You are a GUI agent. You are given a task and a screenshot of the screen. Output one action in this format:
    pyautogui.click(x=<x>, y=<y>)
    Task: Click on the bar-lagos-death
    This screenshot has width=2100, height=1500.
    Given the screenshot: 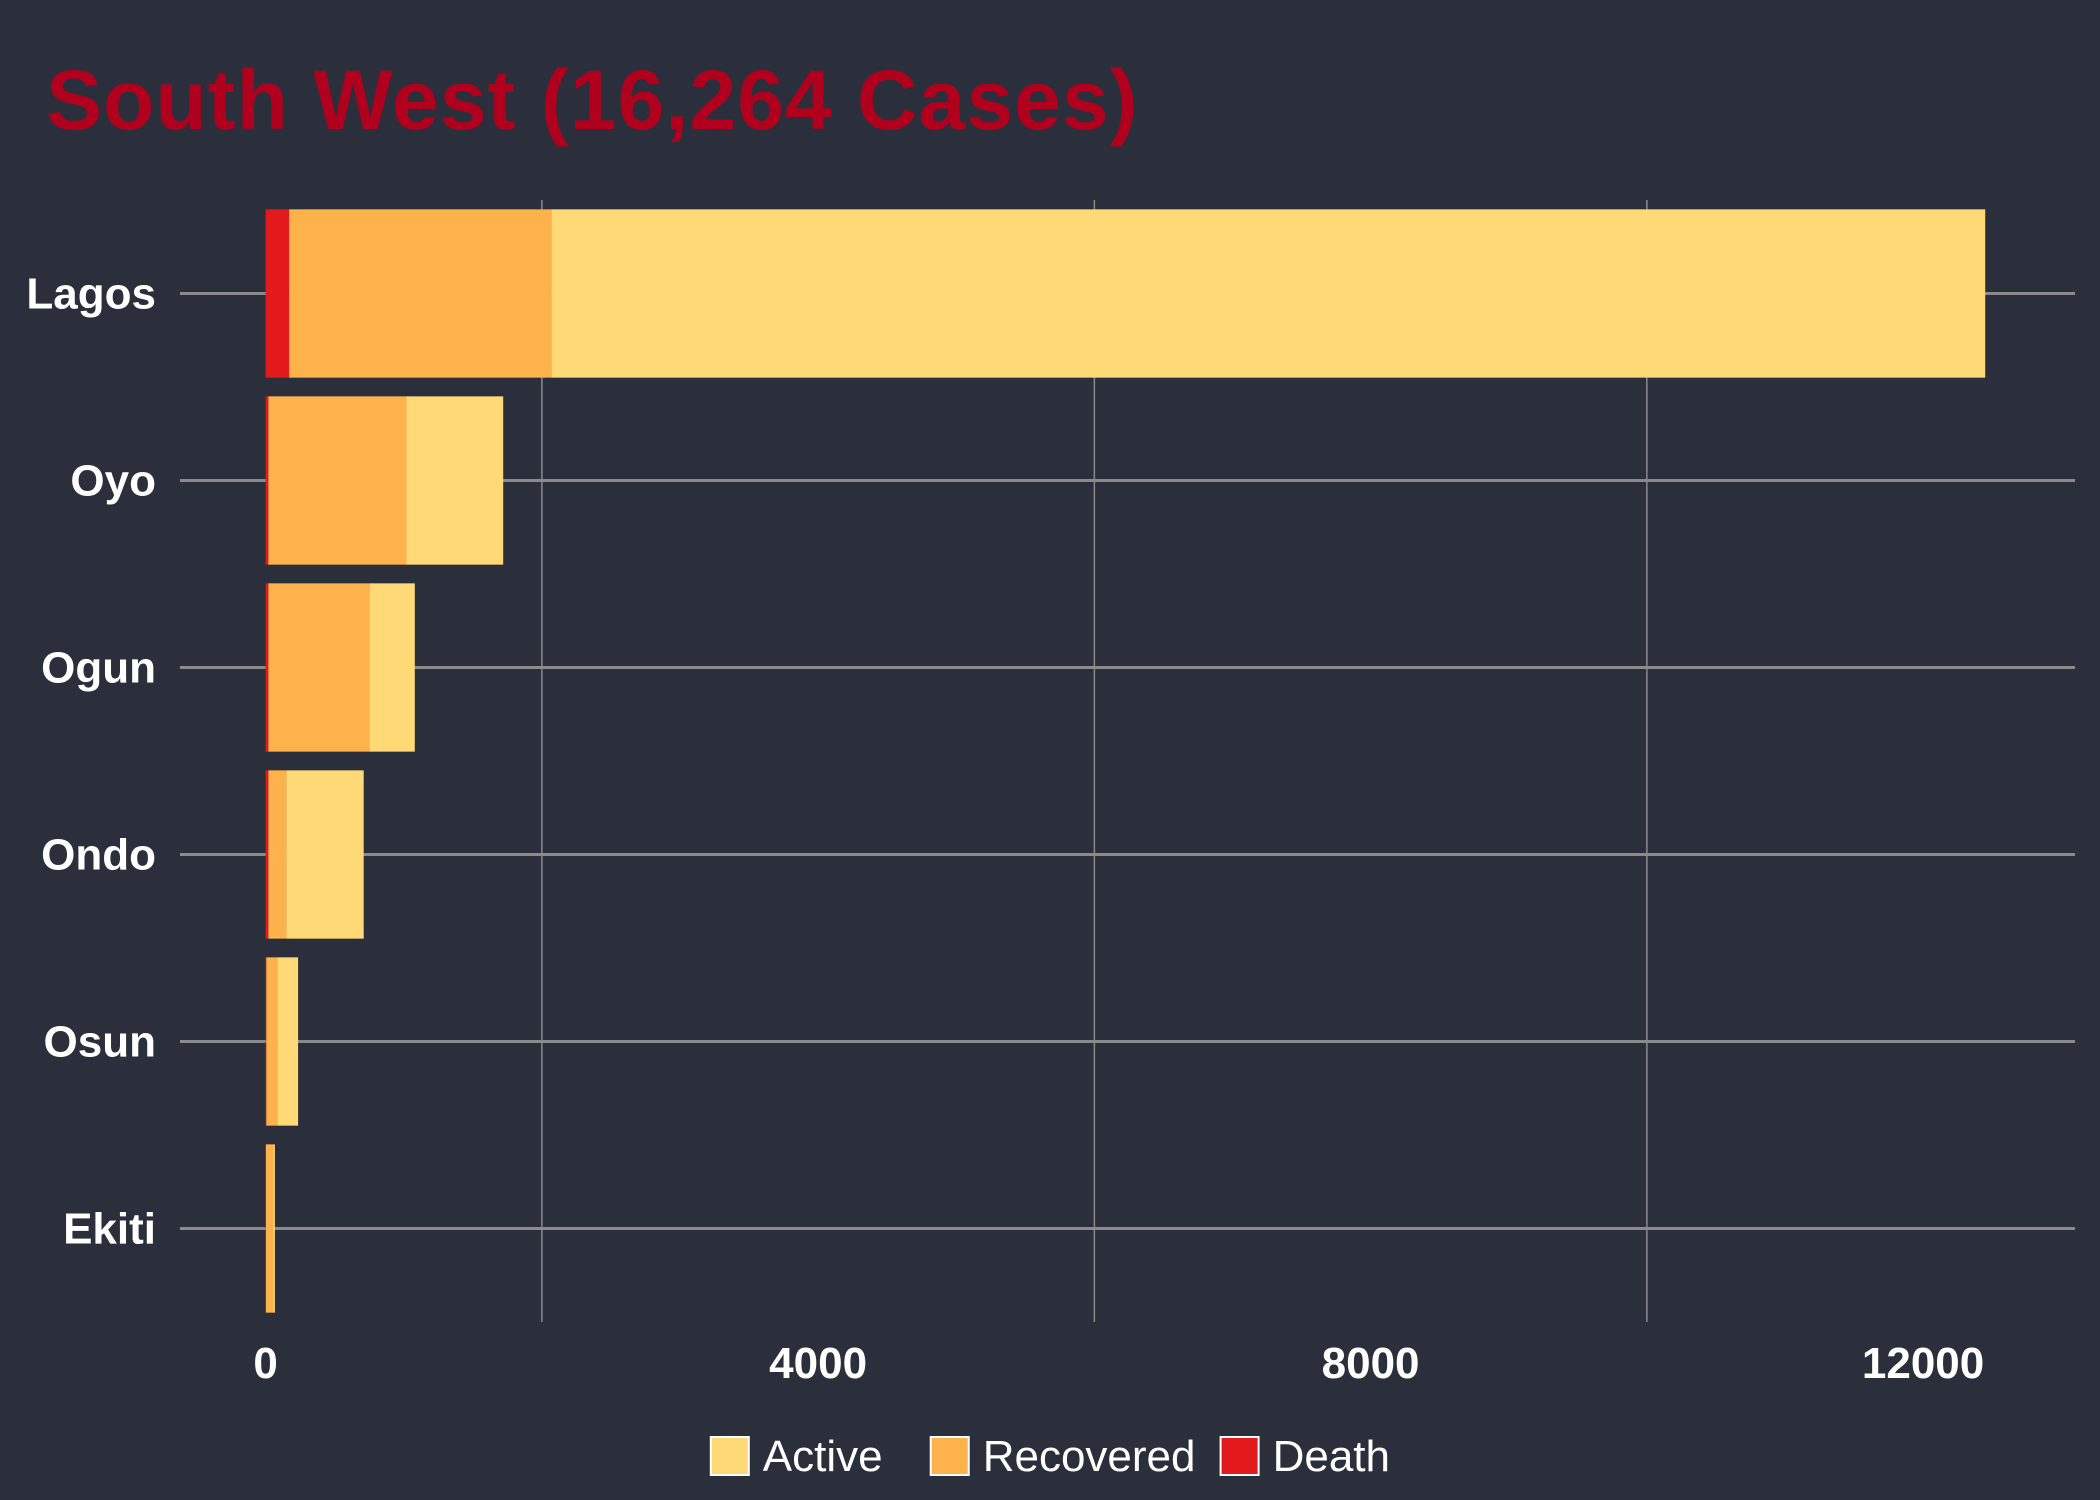 What is the action you would take?
    pyautogui.click(x=277, y=293)
    